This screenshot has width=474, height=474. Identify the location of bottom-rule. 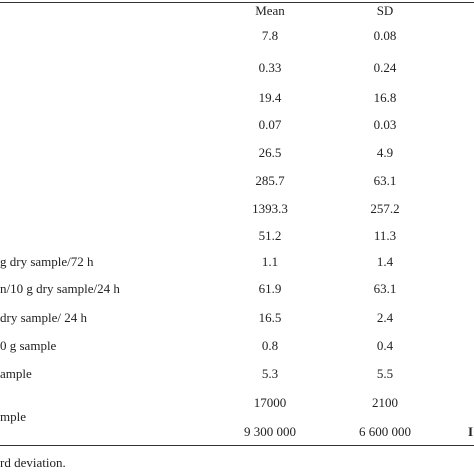
(237, 445).